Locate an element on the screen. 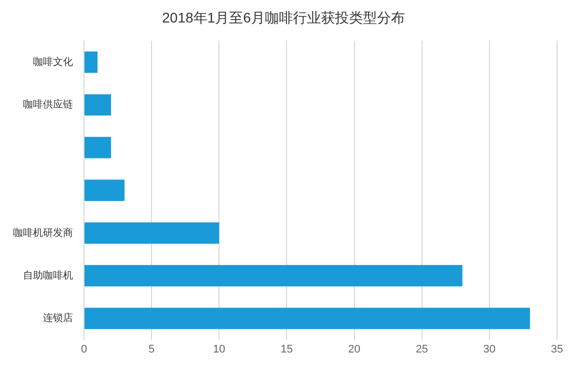 The height and width of the screenshot is (379, 587). y-tick-label: 咖啡机研发商 is located at coordinates (43, 232).